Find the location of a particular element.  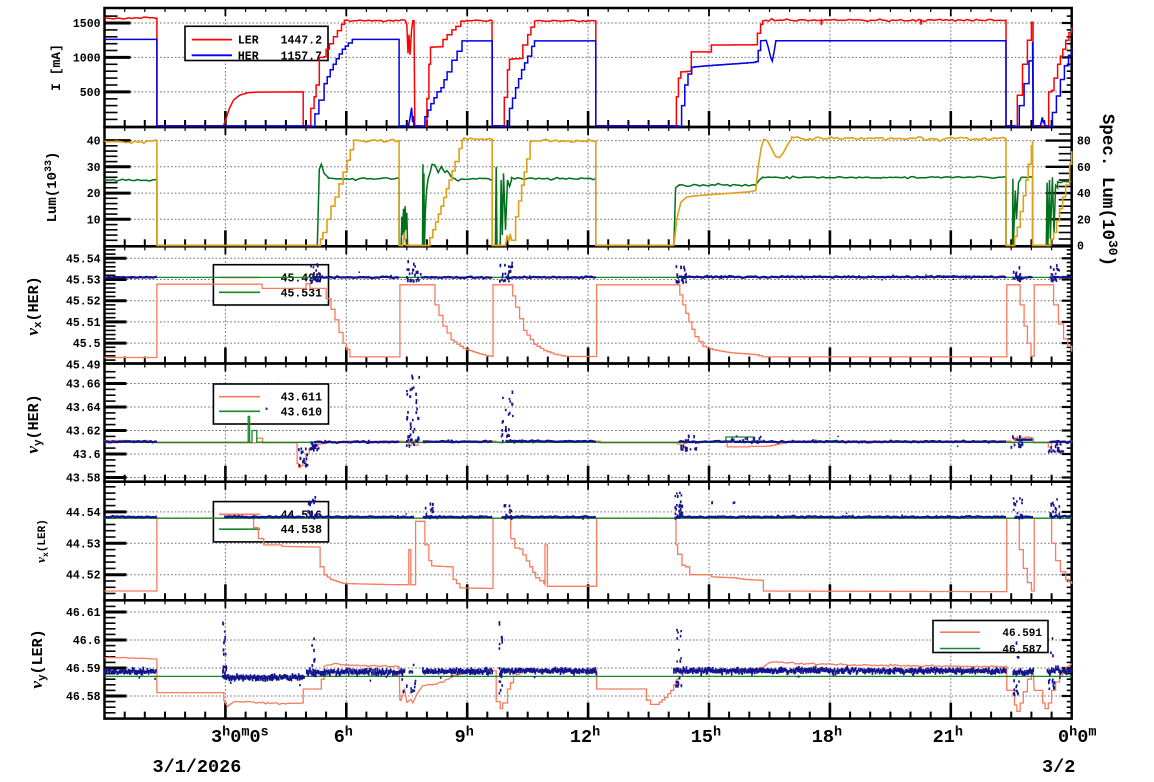

svg-text: 45.52 is located at coordinates (83, 302).